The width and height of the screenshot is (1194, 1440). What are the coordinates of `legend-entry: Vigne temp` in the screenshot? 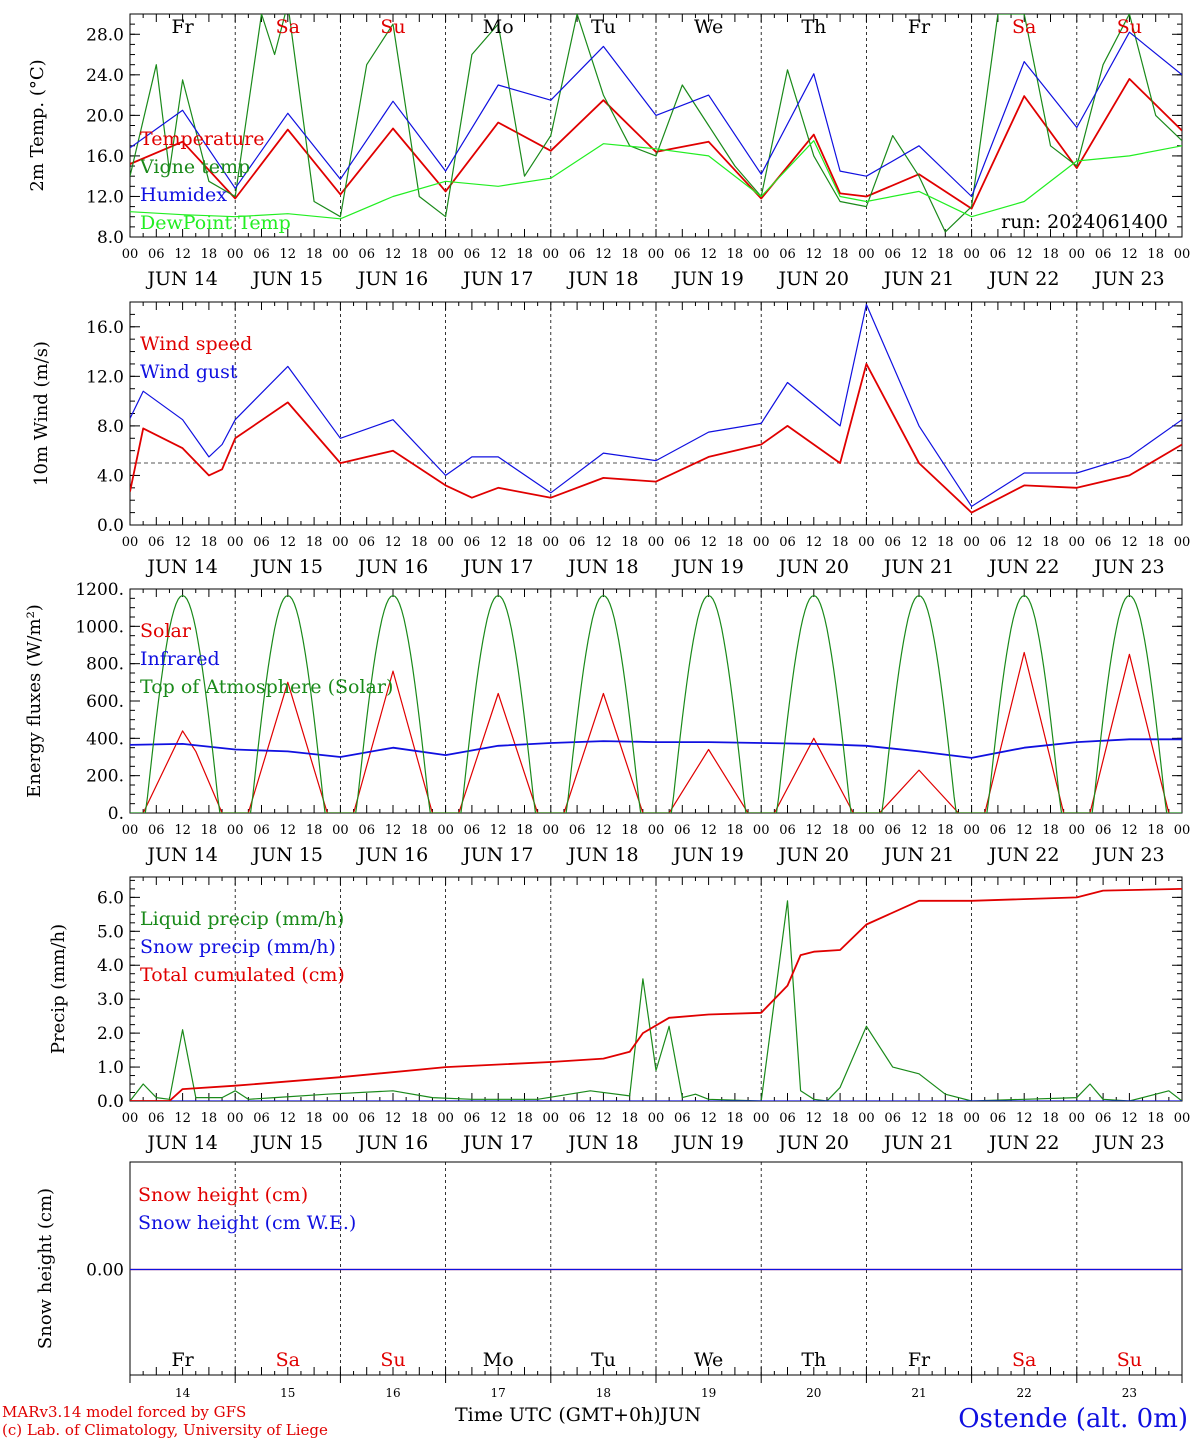 It's located at (194, 167).